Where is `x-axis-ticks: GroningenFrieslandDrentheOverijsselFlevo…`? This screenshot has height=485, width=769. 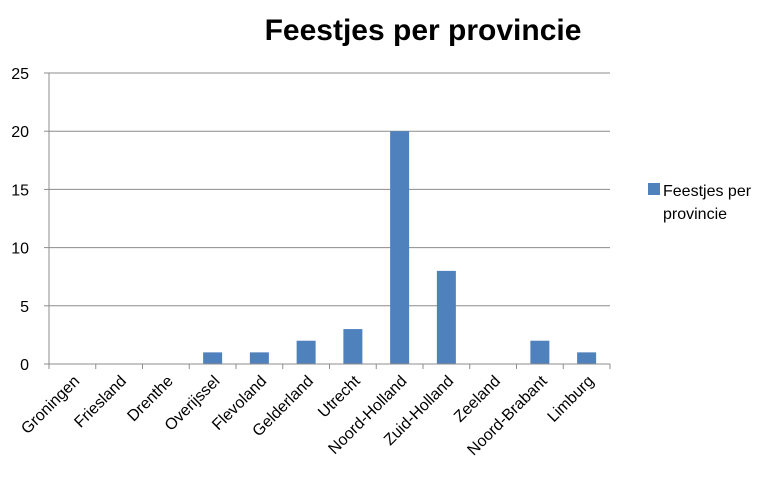 x-axis-ticks: GroningenFrieslandDrentheOverijsselFlevo… is located at coordinates (307, 415).